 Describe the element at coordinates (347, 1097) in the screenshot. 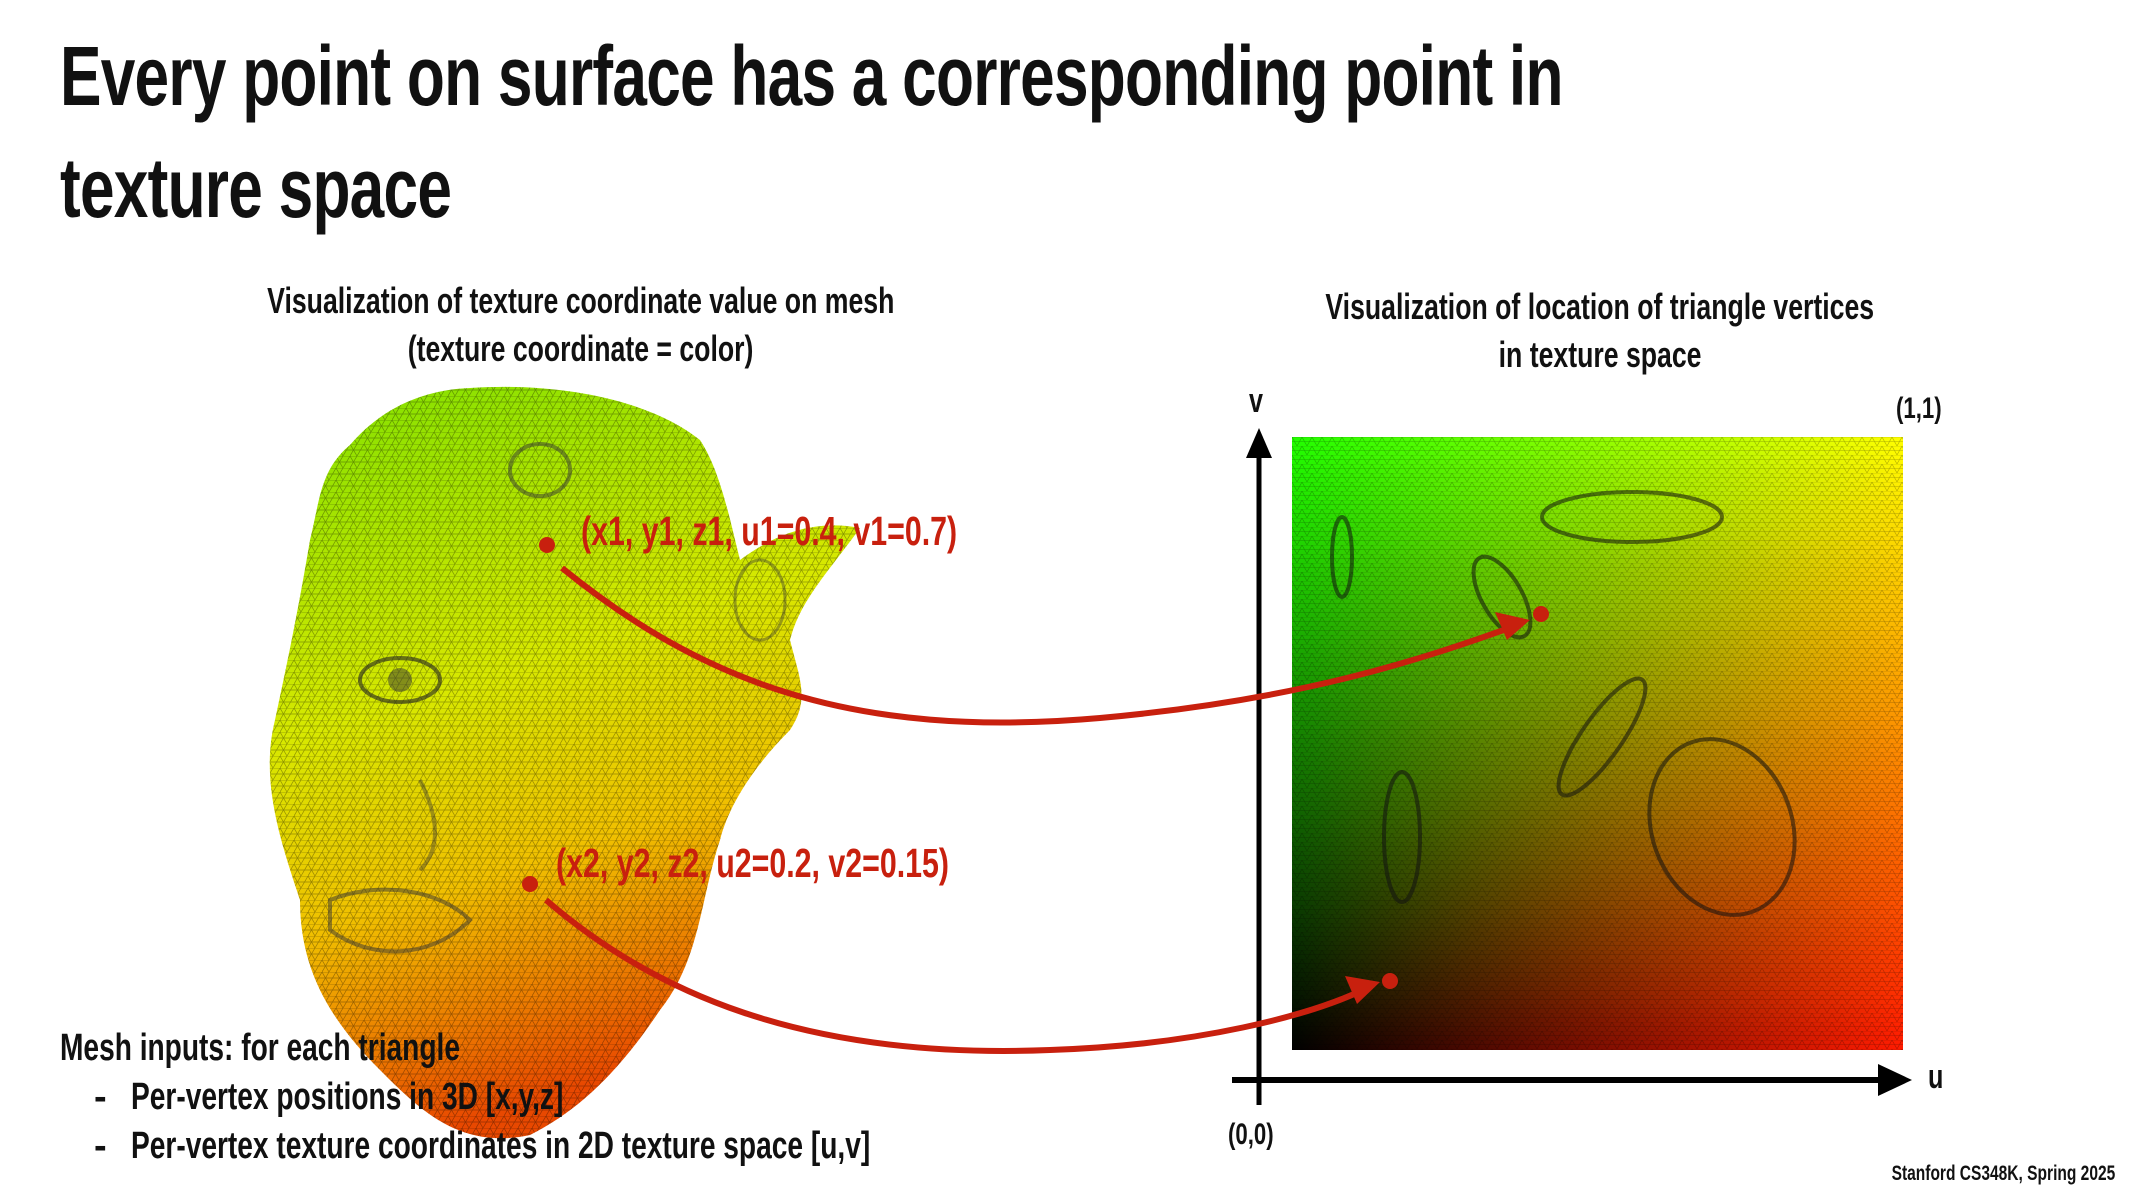

I see `mesh-input-bullet-1: Per-vertex positions in 3D [x,y,z]` at that location.